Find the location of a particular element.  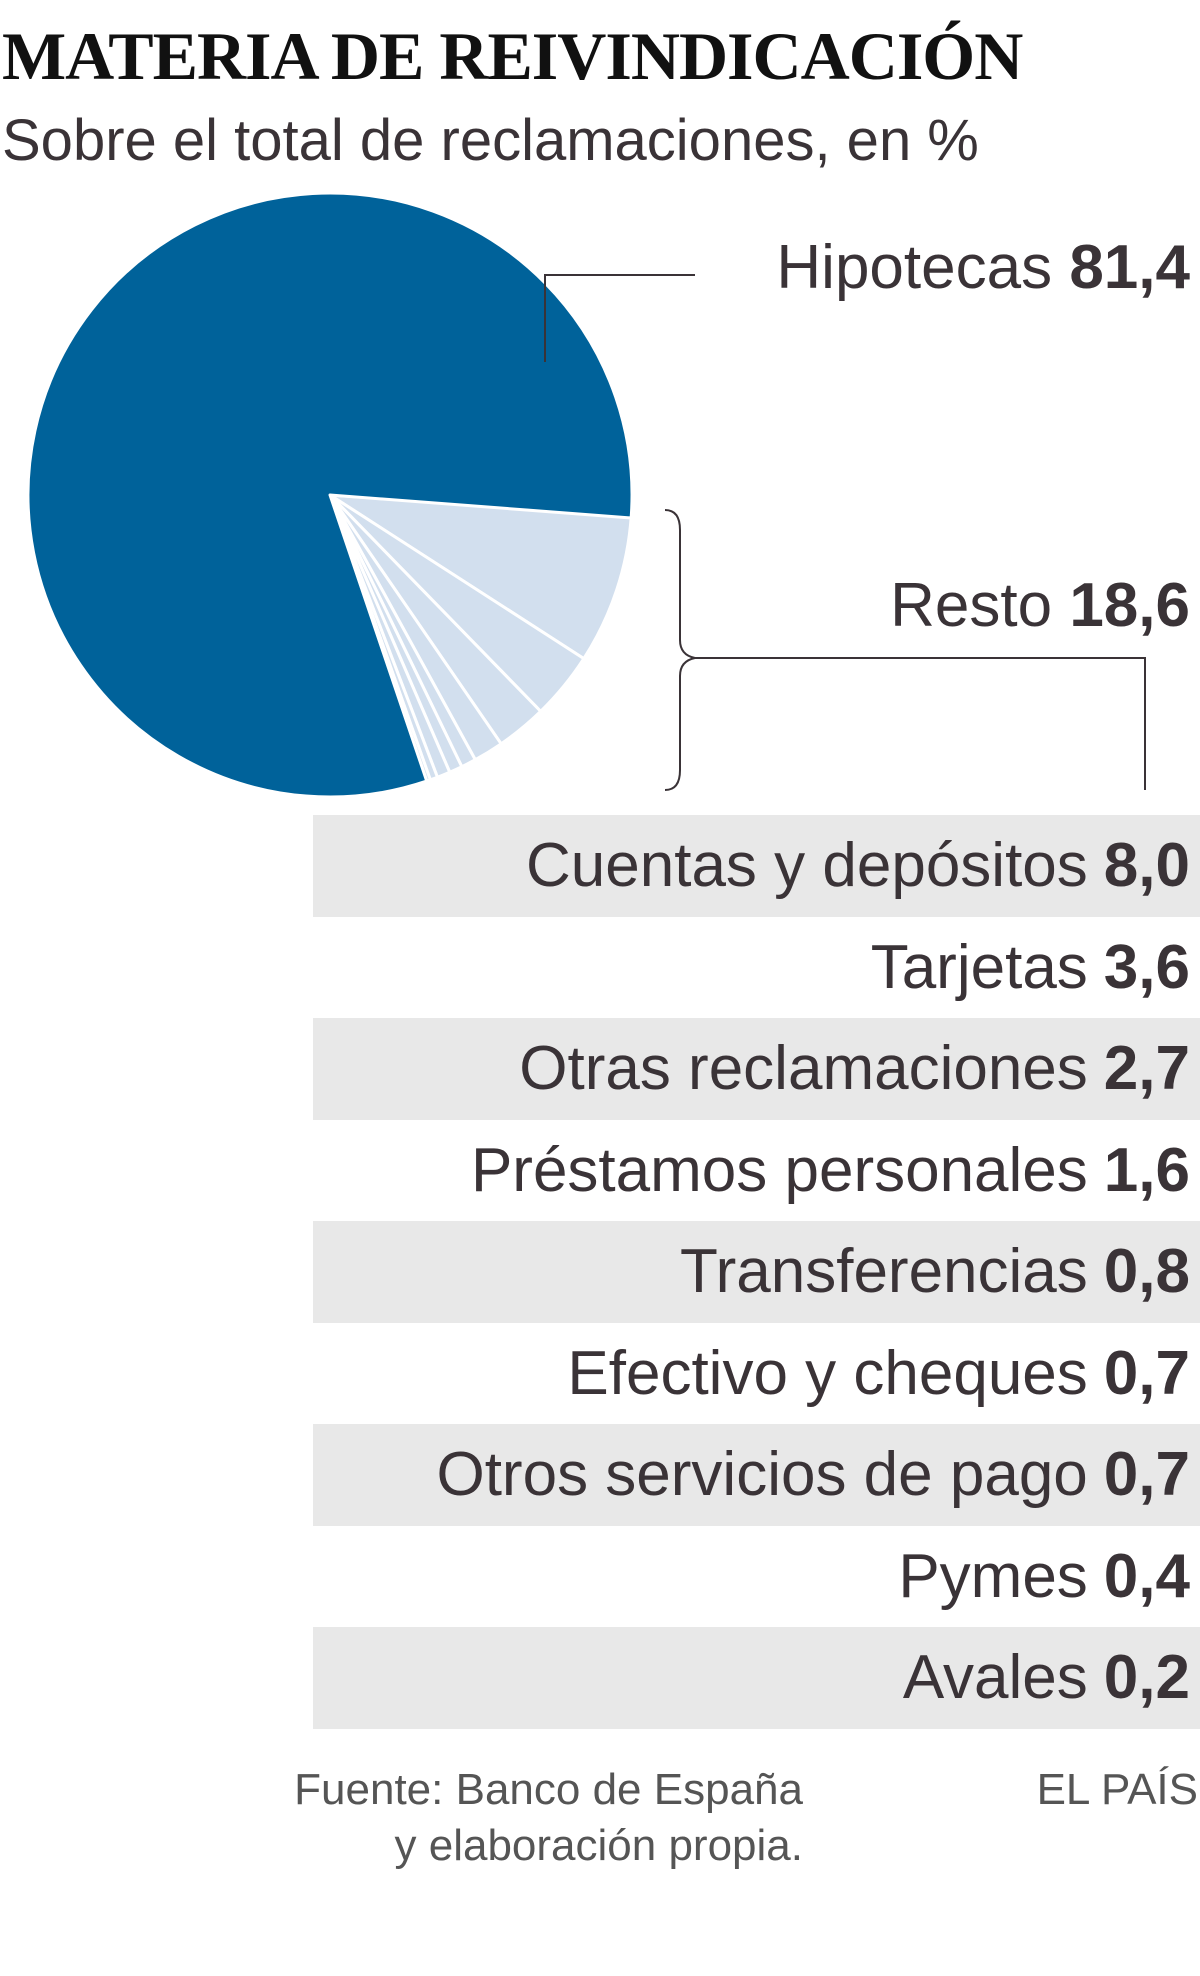

list-item: Otras reclamaciones 2,7 is located at coordinates (756, 1069).